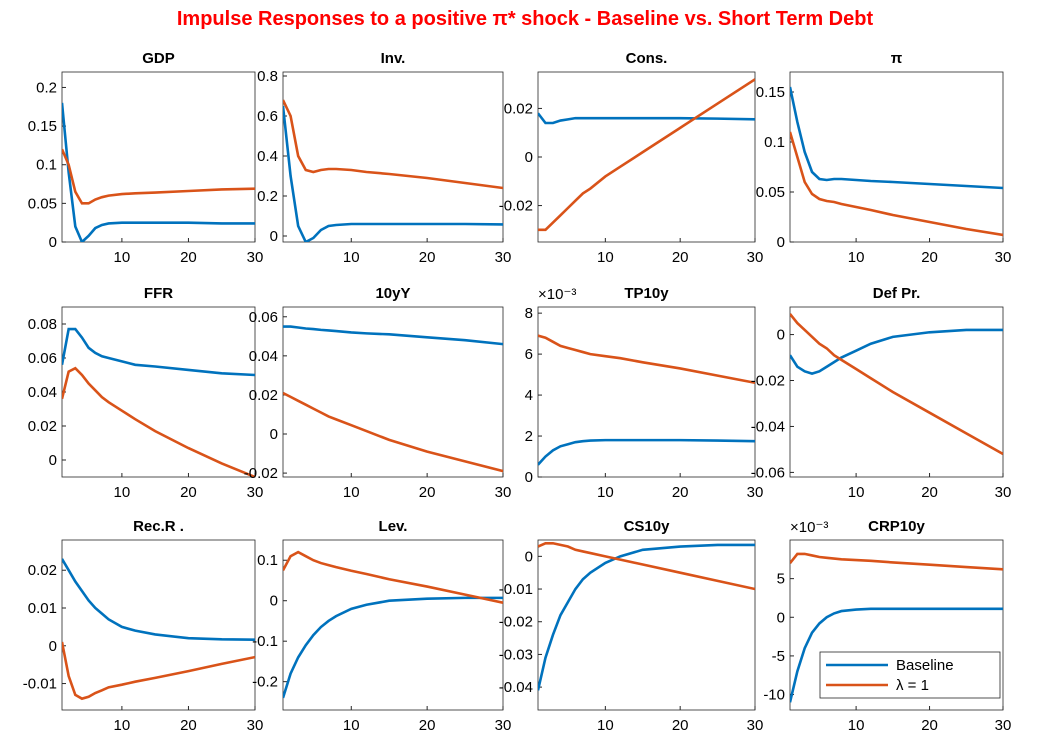 The image size is (1050, 747). What do you see at coordinates (392, 293) in the screenshot?
I see `subplot-title: 10yY` at bounding box center [392, 293].